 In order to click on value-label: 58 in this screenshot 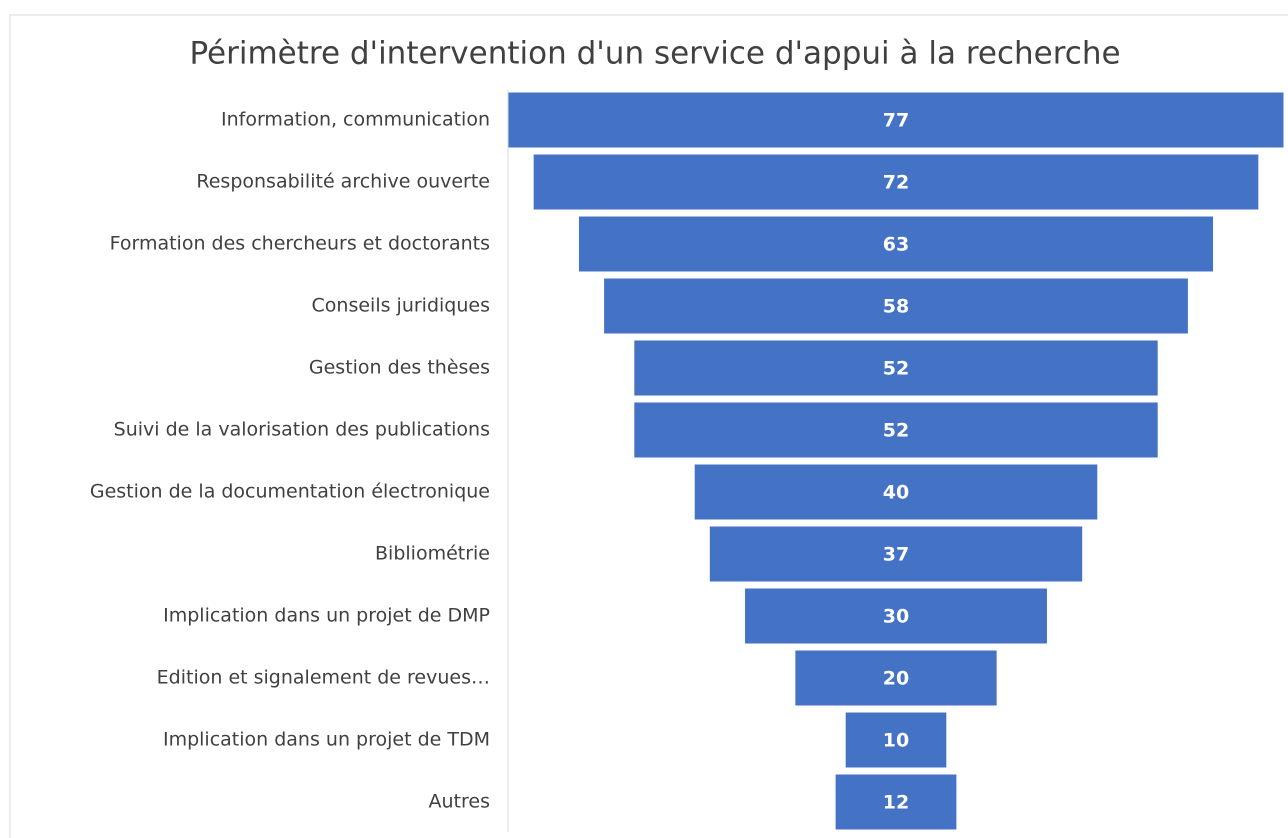, I will do `click(896, 307)`.